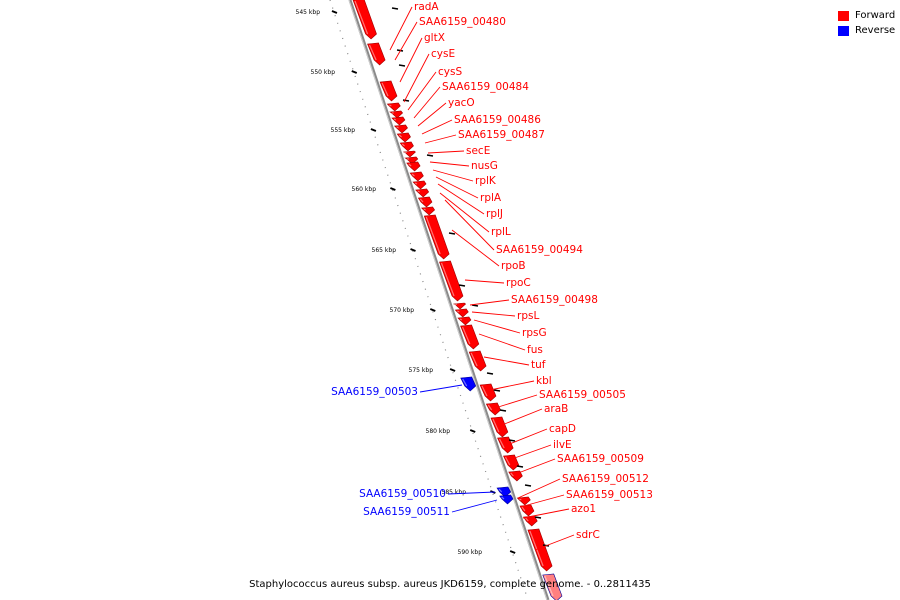 The image size is (900, 600). What do you see at coordinates (323, 72) in the screenshot?
I see `scale-tick-label: 550 kbp` at bounding box center [323, 72].